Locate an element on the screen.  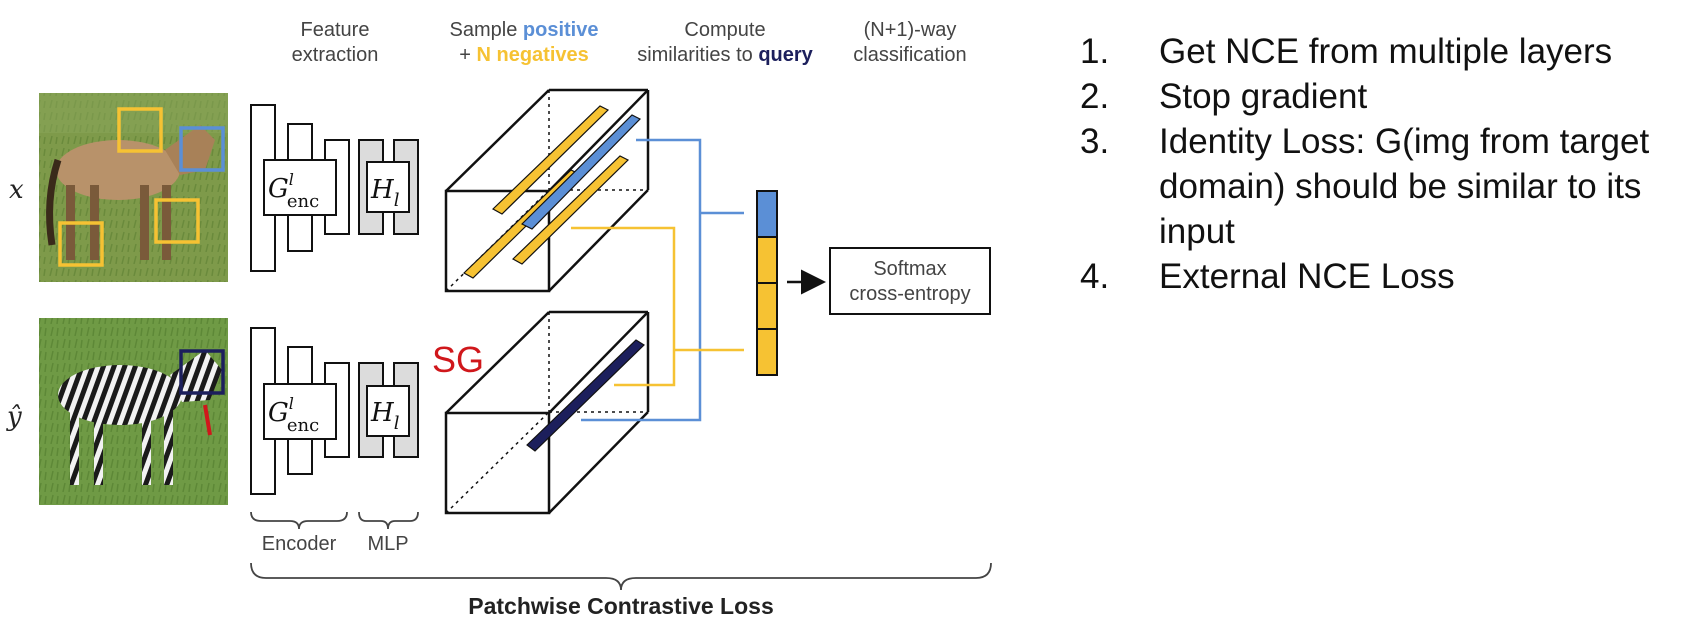
list-text: domain) should be similar to its is located at coordinates (1400, 186).